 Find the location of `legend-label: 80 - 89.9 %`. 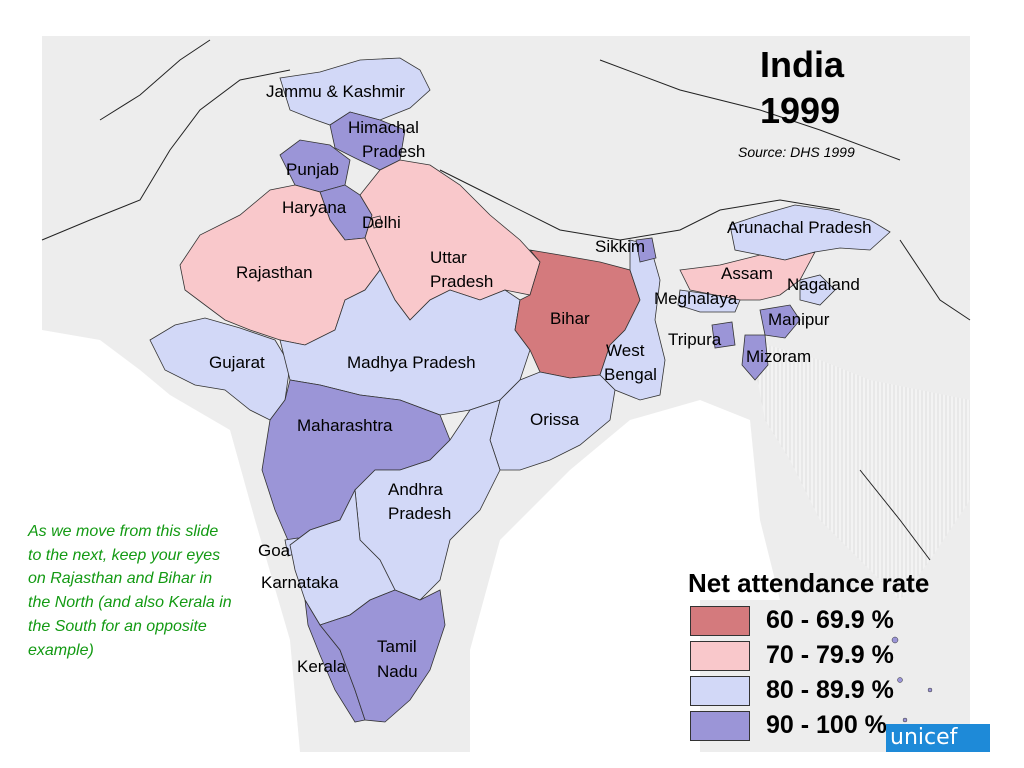

legend-label: 80 - 89.9 % is located at coordinates (830, 690).